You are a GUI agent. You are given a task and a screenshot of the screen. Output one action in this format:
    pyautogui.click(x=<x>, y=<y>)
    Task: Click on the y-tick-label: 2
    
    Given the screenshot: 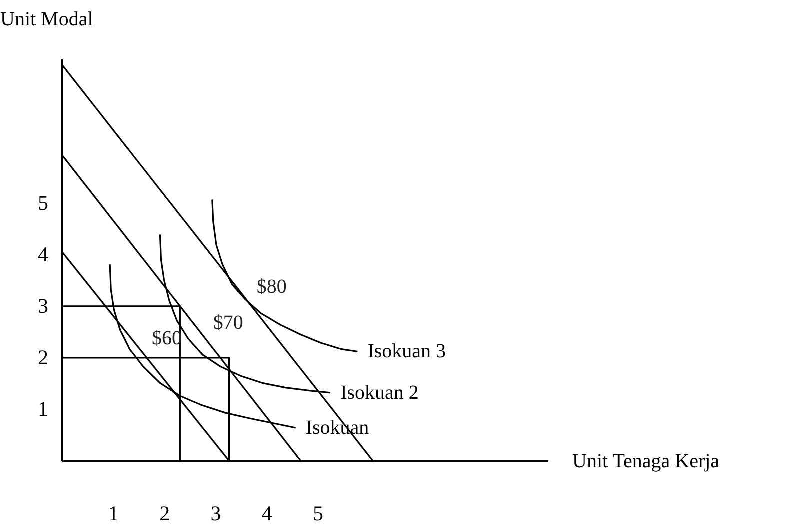 What is the action you would take?
    pyautogui.click(x=43, y=357)
    